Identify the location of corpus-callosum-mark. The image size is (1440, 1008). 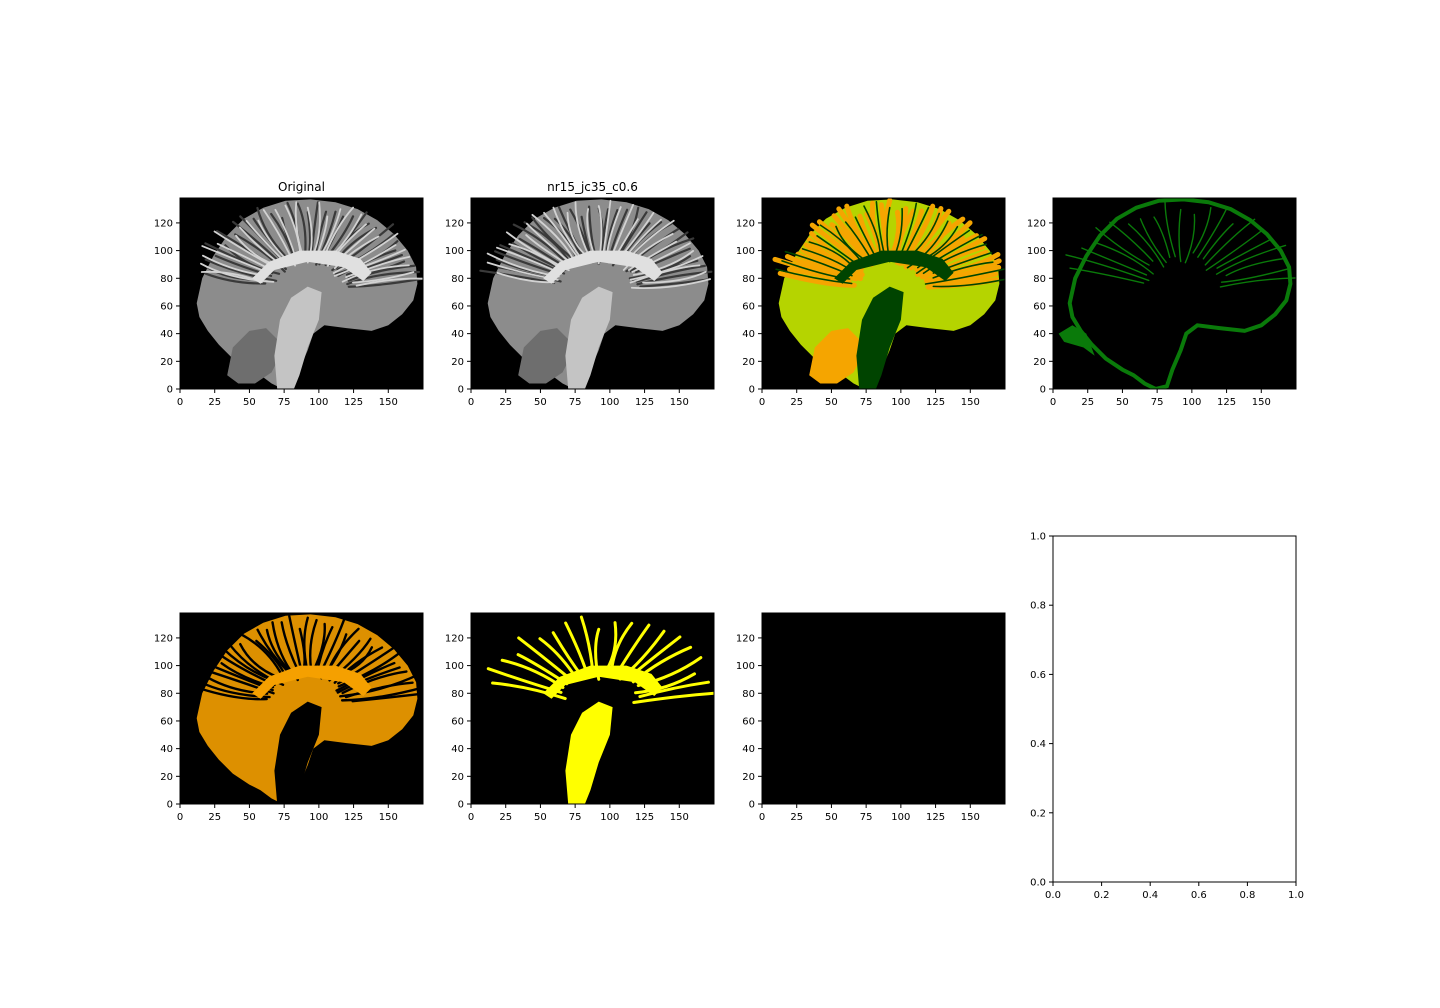
(894, 267).